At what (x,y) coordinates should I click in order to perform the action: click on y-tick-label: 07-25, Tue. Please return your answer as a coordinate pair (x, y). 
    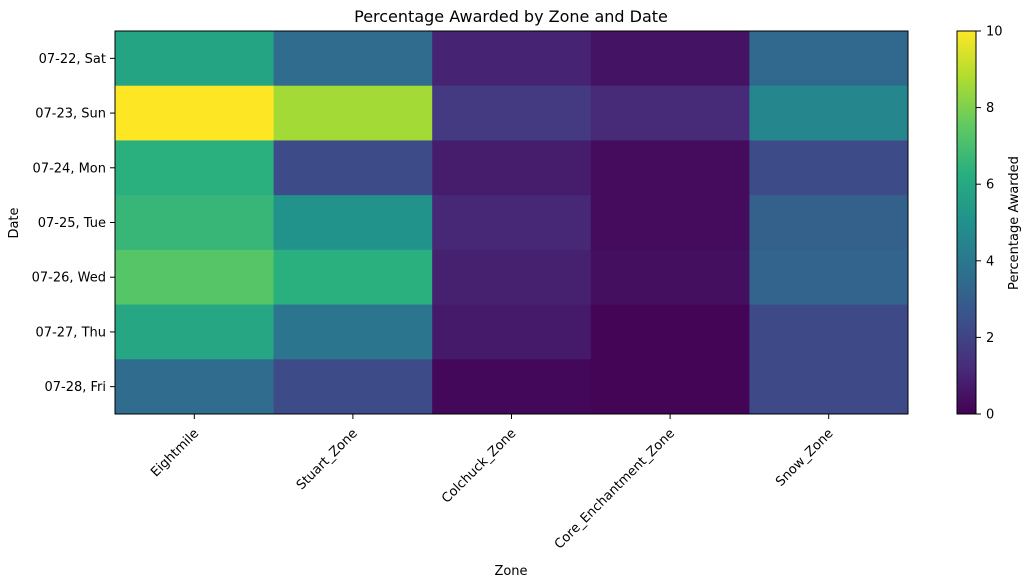
    Looking at the image, I should click on (72, 223).